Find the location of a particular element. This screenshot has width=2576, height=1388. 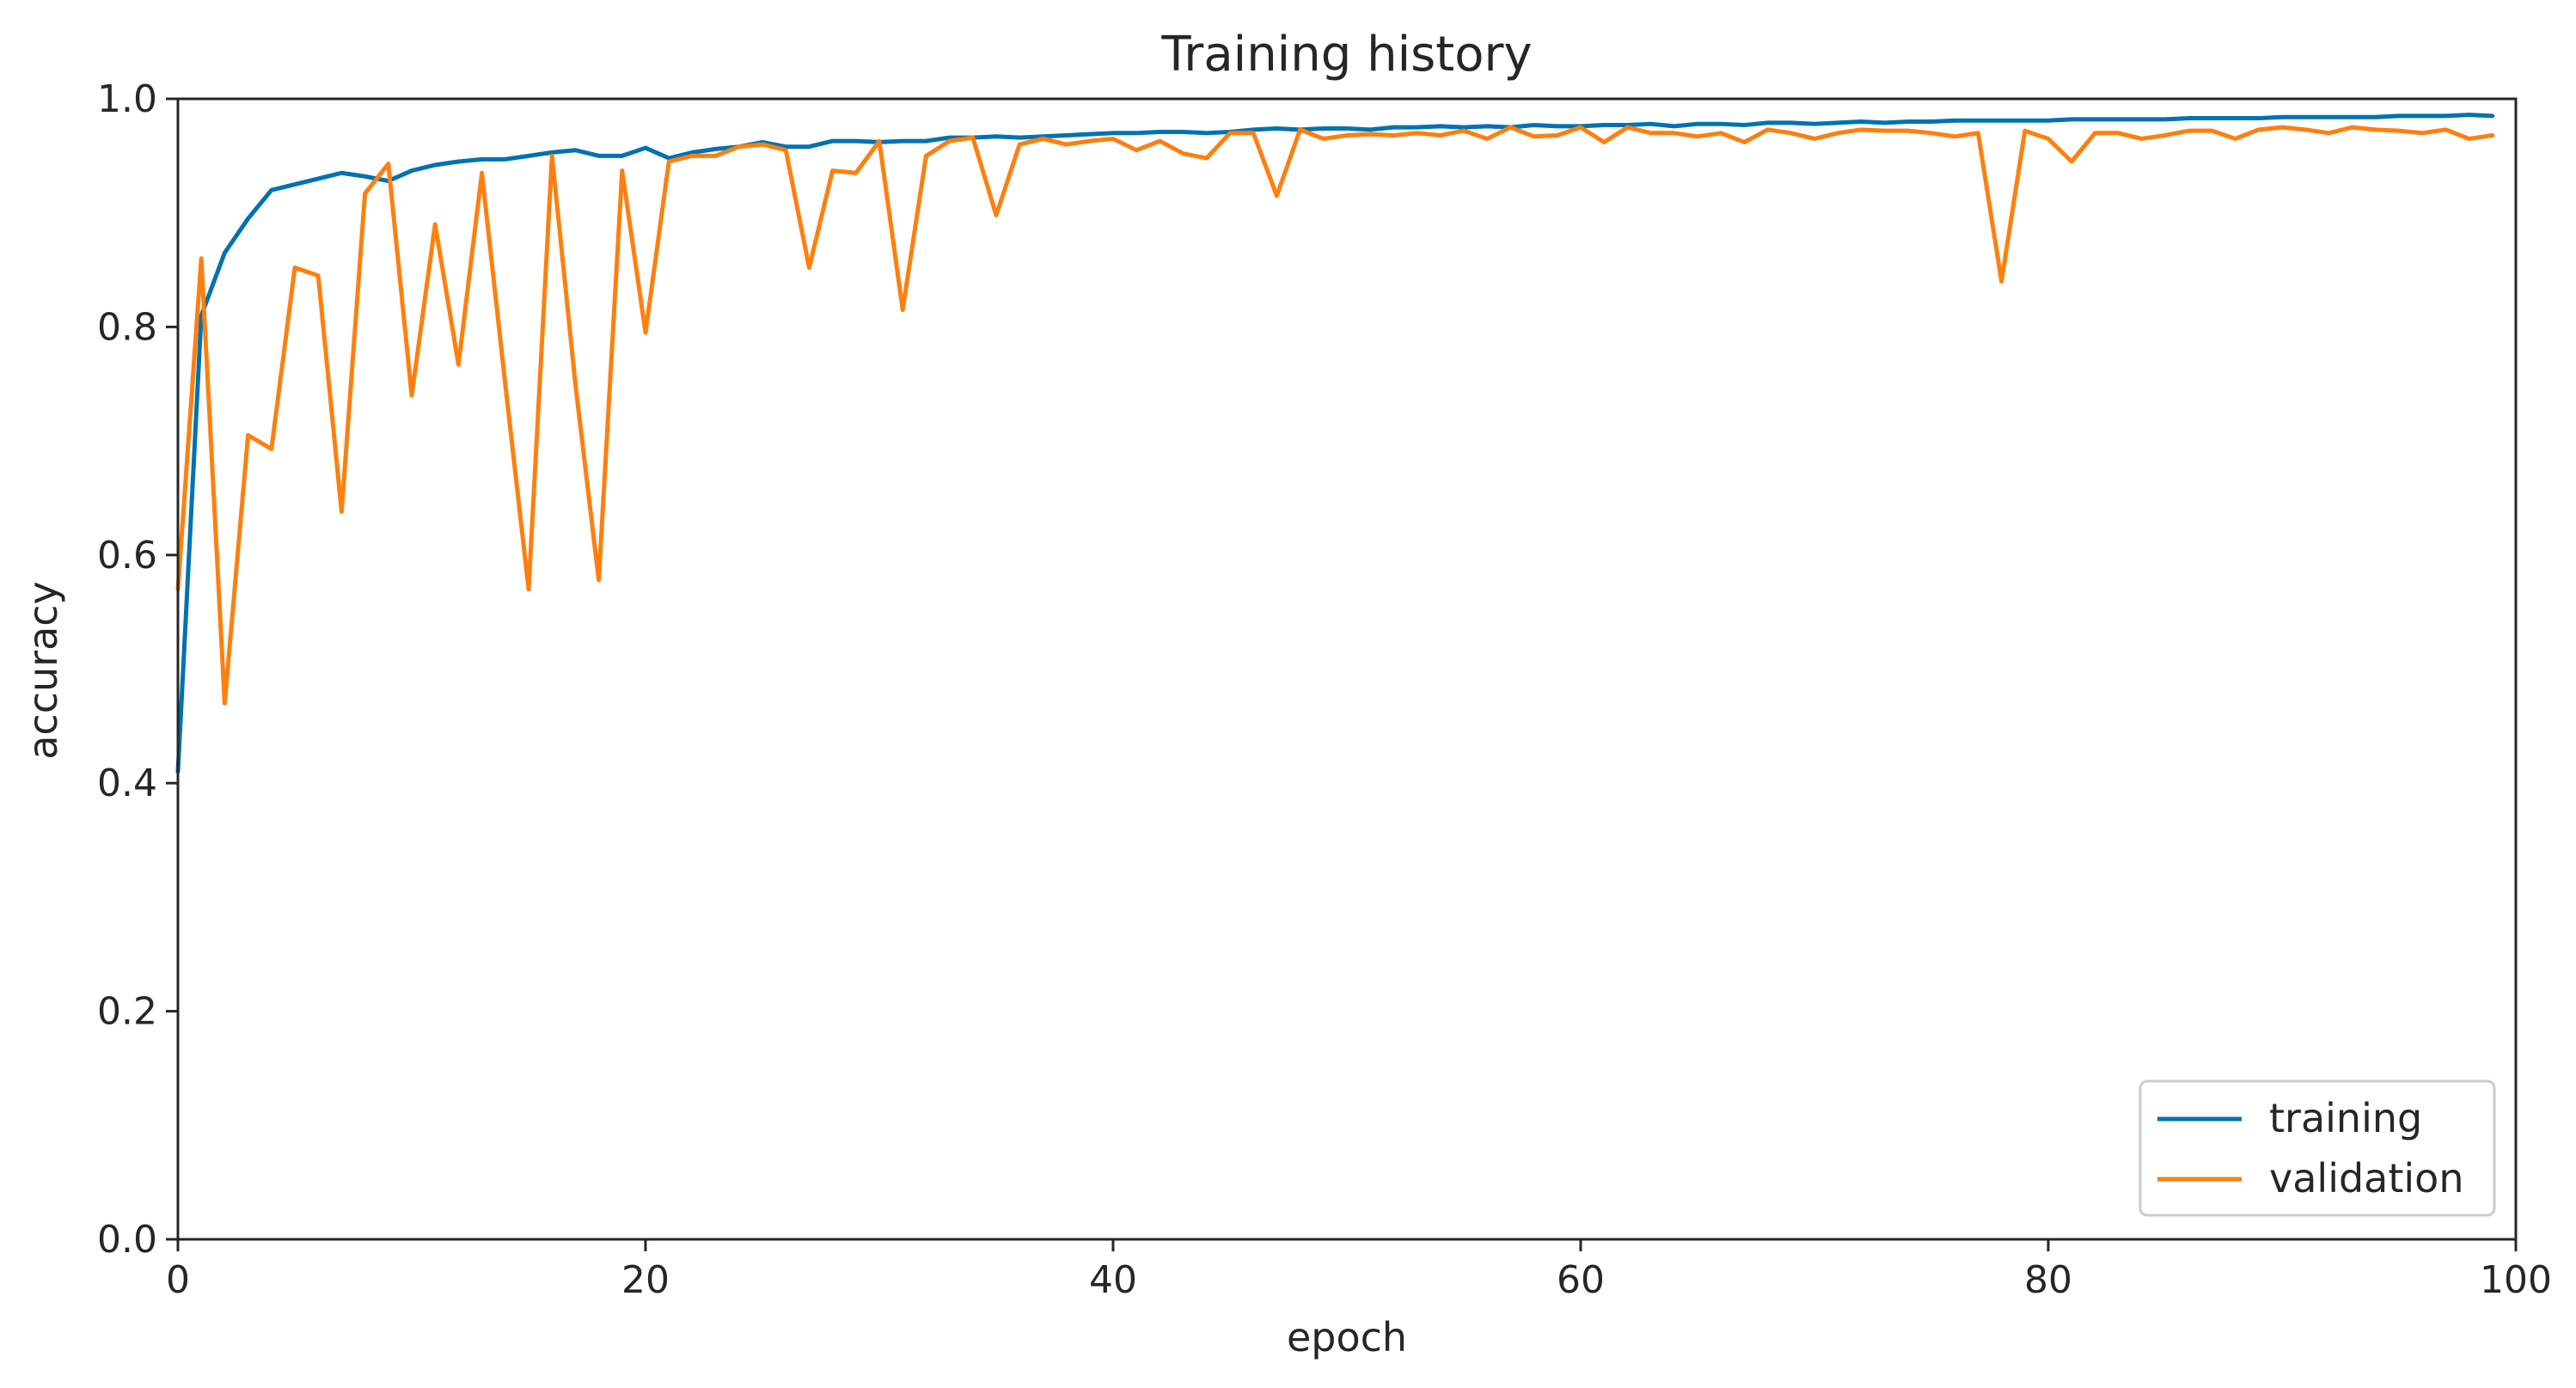

y-tick-label: 0.0 is located at coordinates (127, 1240).